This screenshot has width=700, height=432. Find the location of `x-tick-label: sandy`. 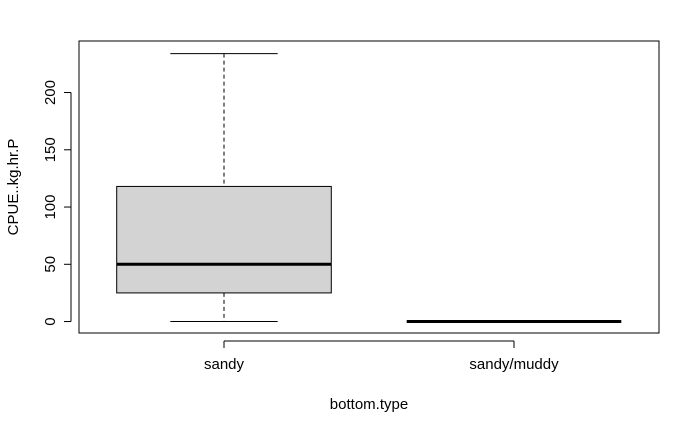

x-tick-label: sandy is located at coordinates (224, 364).